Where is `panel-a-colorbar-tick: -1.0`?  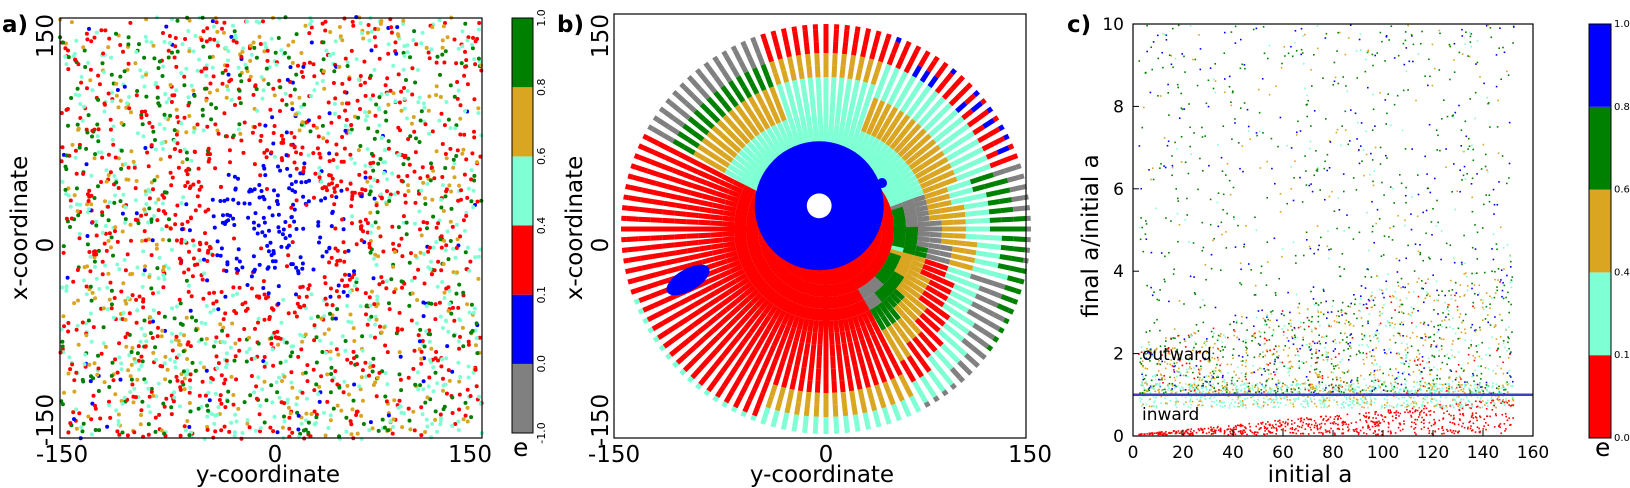
panel-a-colorbar-tick: -1.0 is located at coordinates (541, 432).